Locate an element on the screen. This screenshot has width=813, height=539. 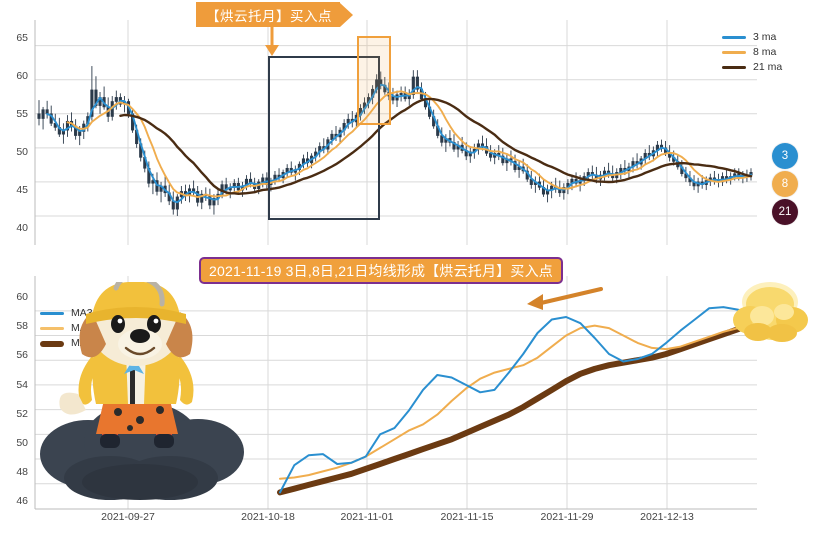
legend-swatch-21ma is located at coordinates (734, 67).